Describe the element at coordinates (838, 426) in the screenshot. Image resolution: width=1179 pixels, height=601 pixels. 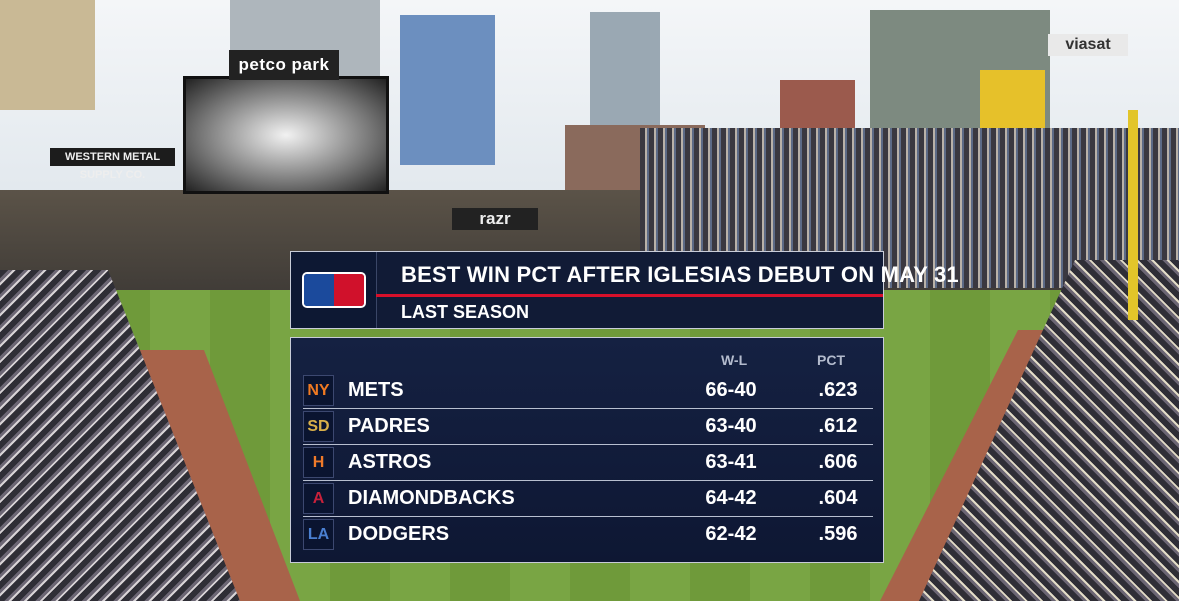
I see `win-pct: .612` at that location.